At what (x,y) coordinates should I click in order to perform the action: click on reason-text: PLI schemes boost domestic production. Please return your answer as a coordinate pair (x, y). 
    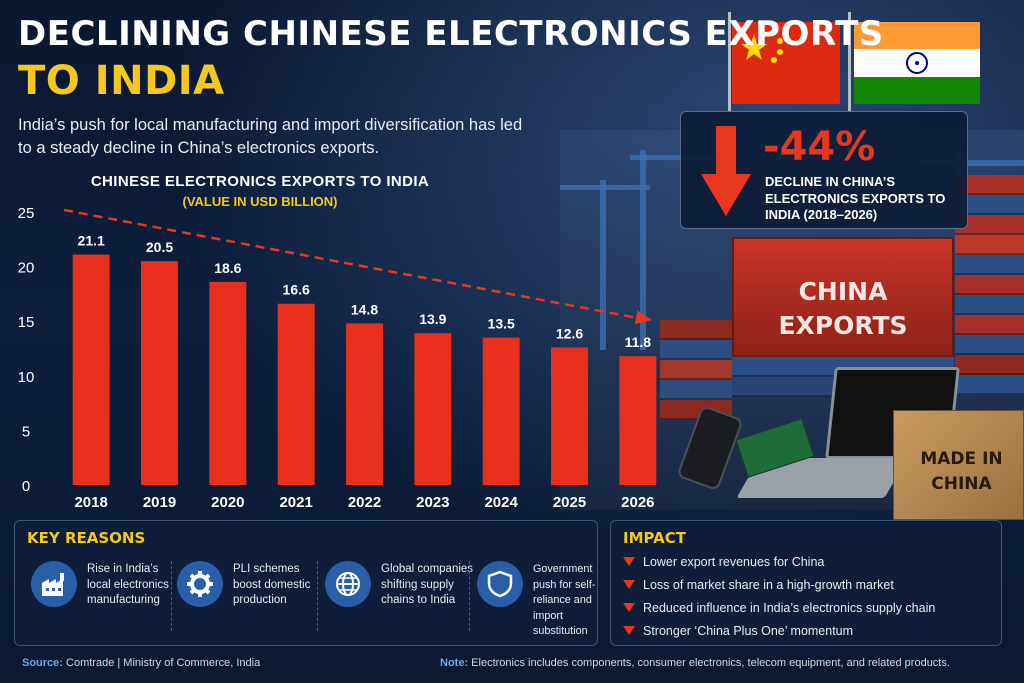
    Looking at the image, I should click on (272, 584).